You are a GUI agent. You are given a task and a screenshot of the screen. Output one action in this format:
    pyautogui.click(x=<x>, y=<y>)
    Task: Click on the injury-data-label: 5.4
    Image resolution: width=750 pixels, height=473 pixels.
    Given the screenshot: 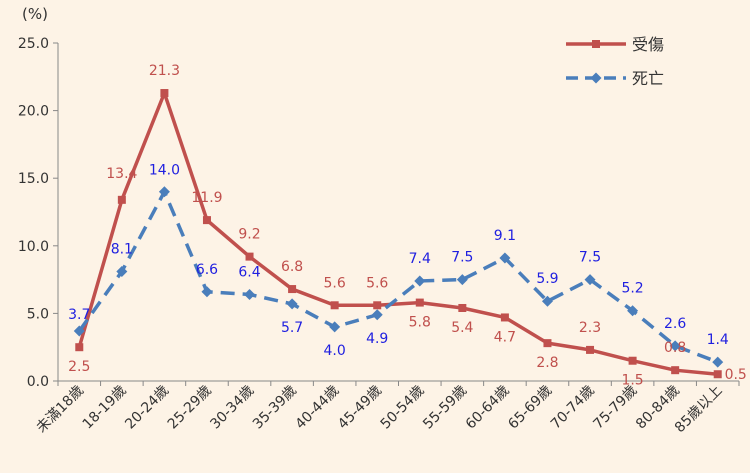 What is the action you would take?
    pyautogui.click(x=462, y=328)
    